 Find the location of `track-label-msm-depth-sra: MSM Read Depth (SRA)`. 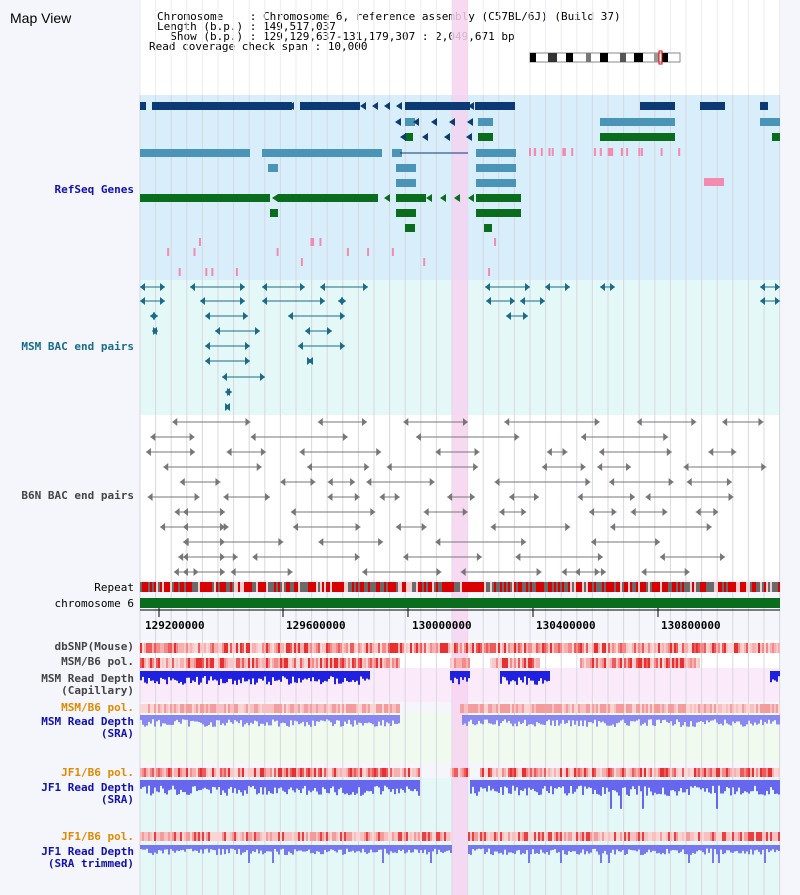

track-label-msm-depth-sra: MSM Read Depth (SRA) is located at coordinates (87, 728).